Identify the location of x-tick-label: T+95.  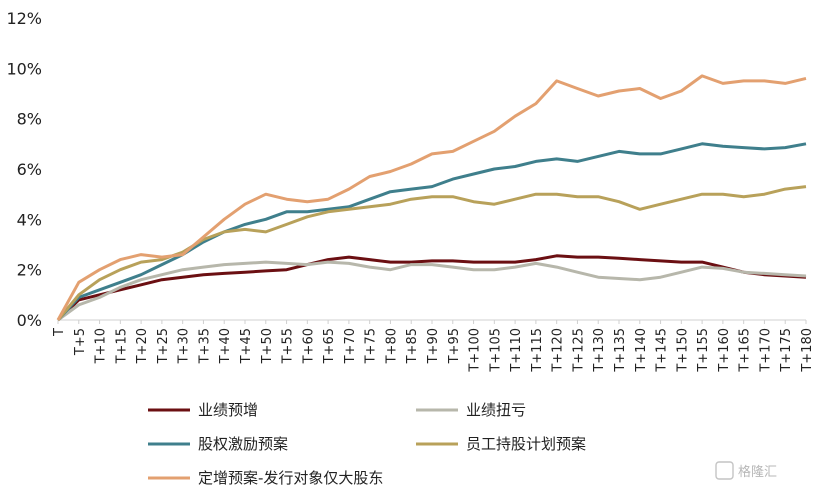
(454, 346).